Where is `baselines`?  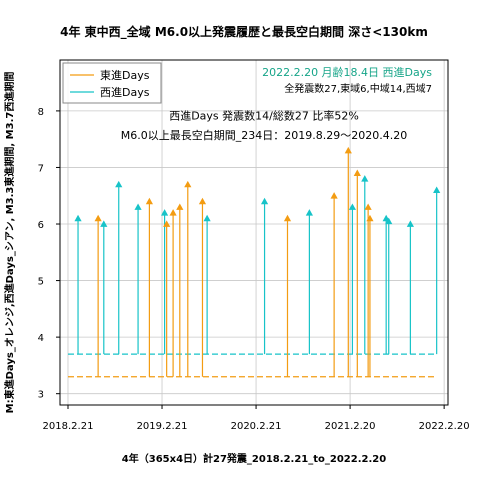 baselines is located at coordinates (251, 365).